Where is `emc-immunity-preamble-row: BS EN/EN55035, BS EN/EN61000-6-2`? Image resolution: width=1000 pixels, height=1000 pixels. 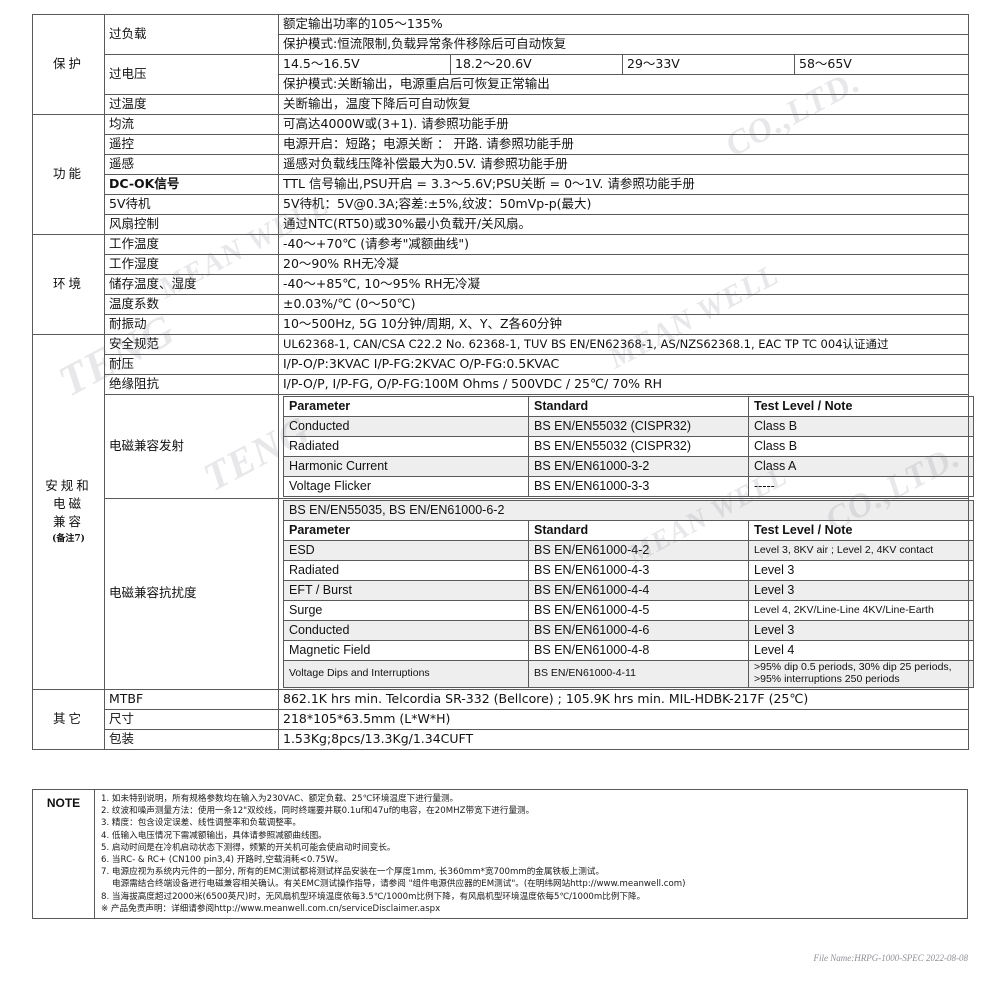 emc-immunity-preamble-row: BS EN/EN55035, BS EN/EN61000-6-2 is located at coordinates (628, 510).